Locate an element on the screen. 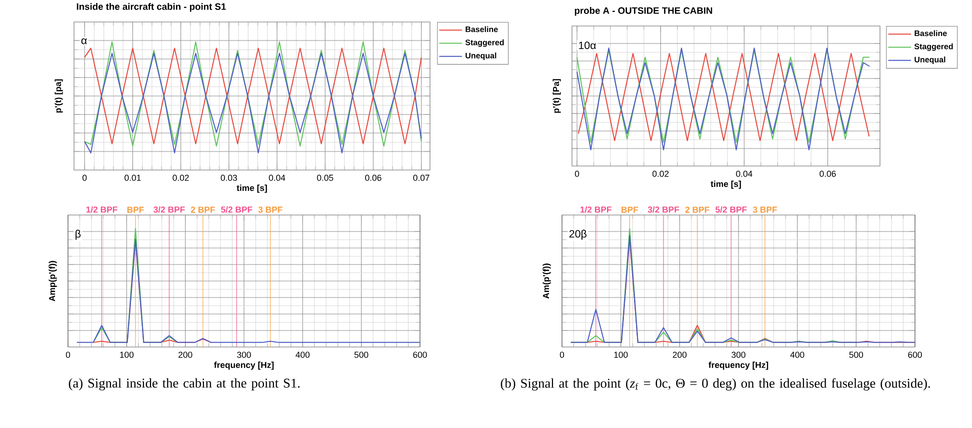 Image resolution: width=972 pixels, height=428 pixels. x-tick-label: 0.07 is located at coordinates (421, 177).